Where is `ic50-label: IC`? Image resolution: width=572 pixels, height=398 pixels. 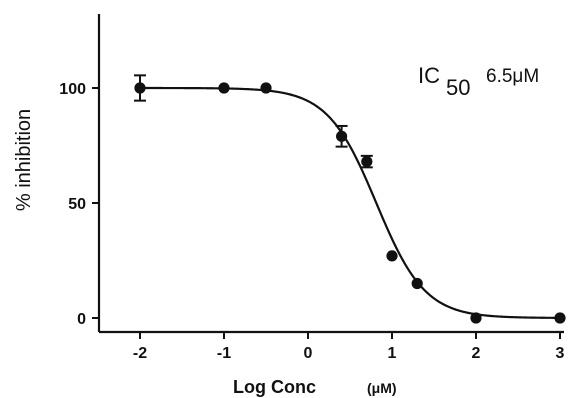
ic50-label: IC is located at coordinates (429, 75).